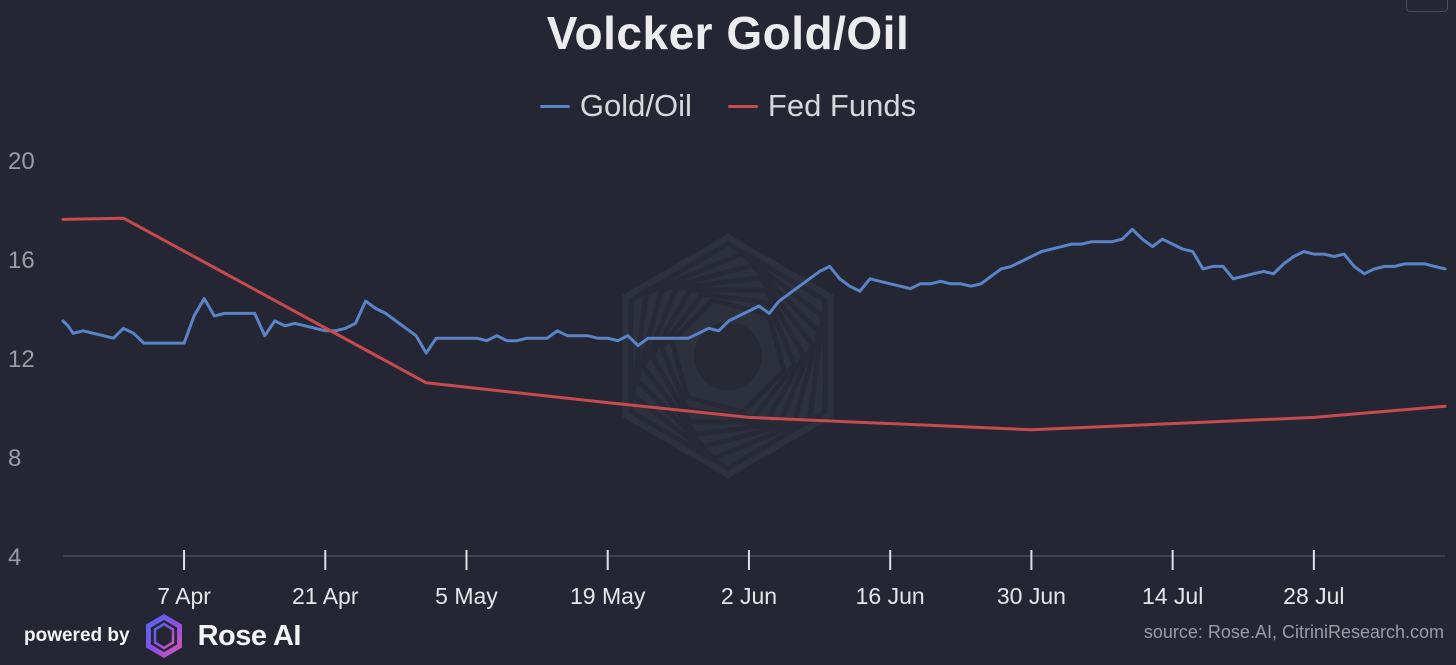 This screenshot has width=1456, height=665. Describe the element at coordinates (249, 635) in the screenshot. I see `brand-name: Rose AI` at that location.